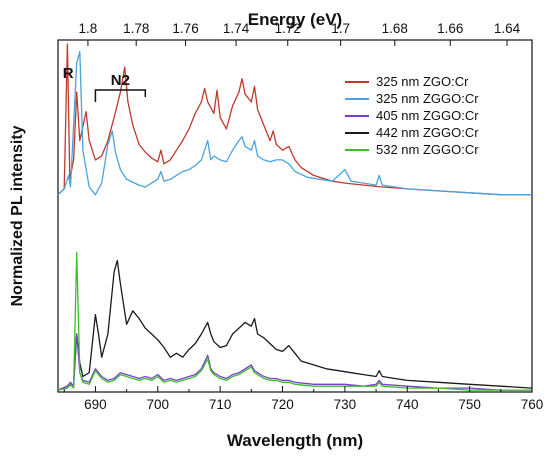  I want to click on x-tick-label: 740, so click(407, 404).